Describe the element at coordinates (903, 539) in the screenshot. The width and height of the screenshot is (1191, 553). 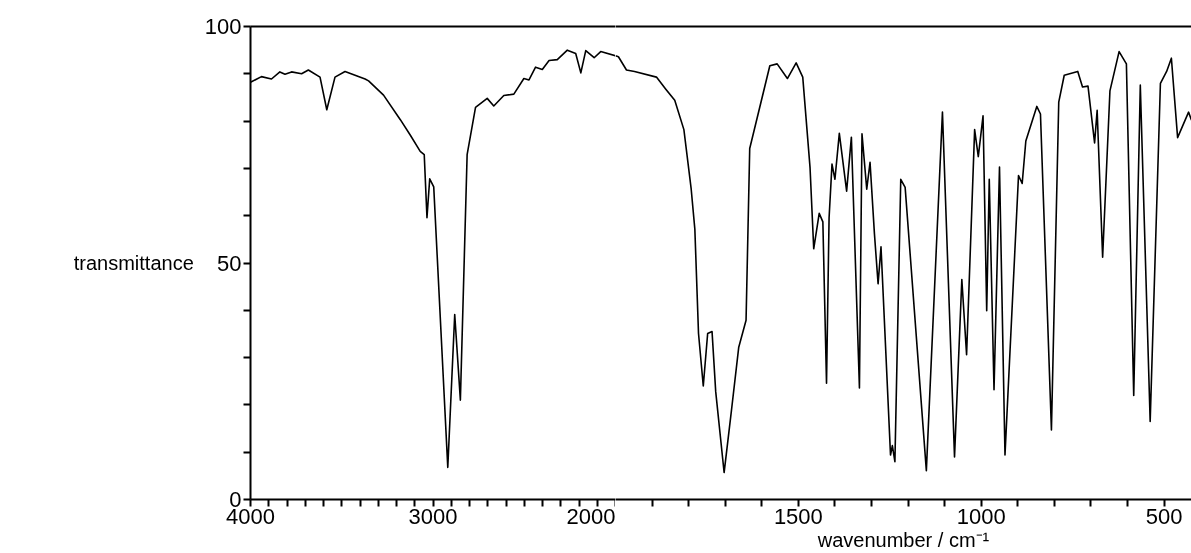
I see `x-axis-title: wavenumber / cm⁻¹` at that location.